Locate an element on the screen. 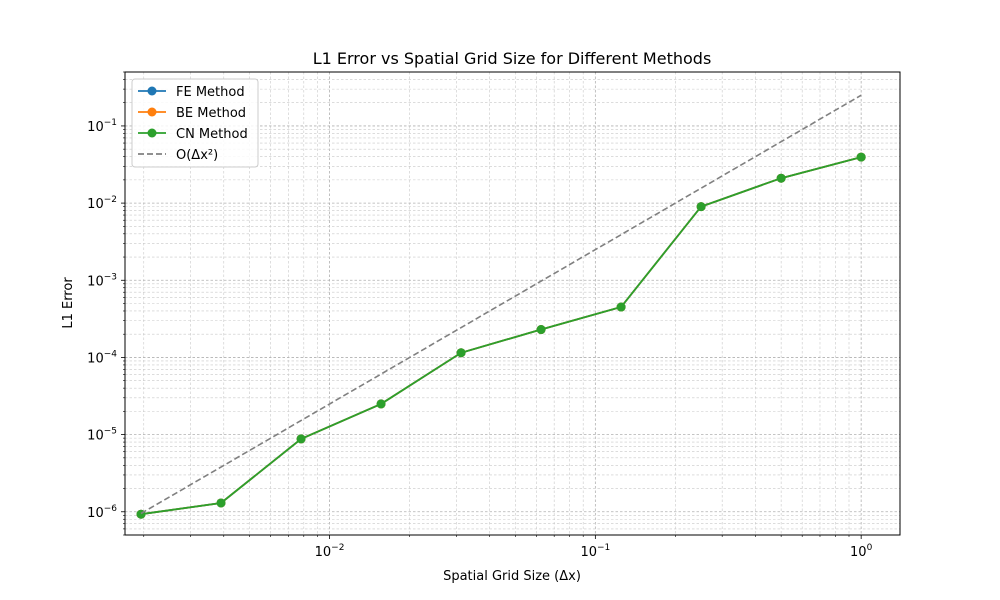 This screenshot has height=600, width=1000. legend-label: FE Method is located at coordinates (210, 92).